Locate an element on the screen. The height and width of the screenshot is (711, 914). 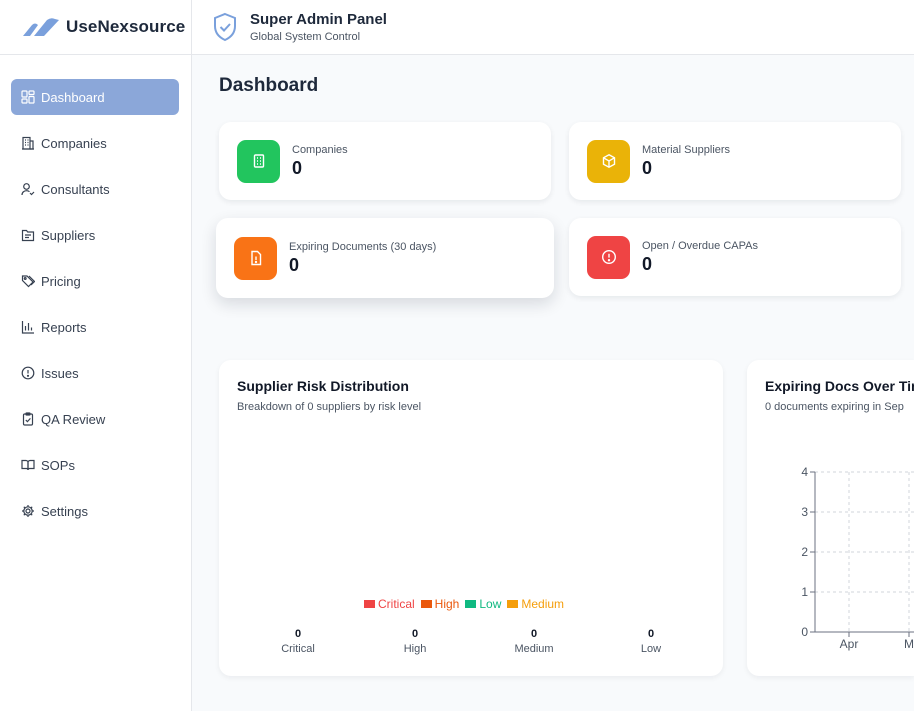
sidebar-item-label: Issues is located at coordinates (60, 373).